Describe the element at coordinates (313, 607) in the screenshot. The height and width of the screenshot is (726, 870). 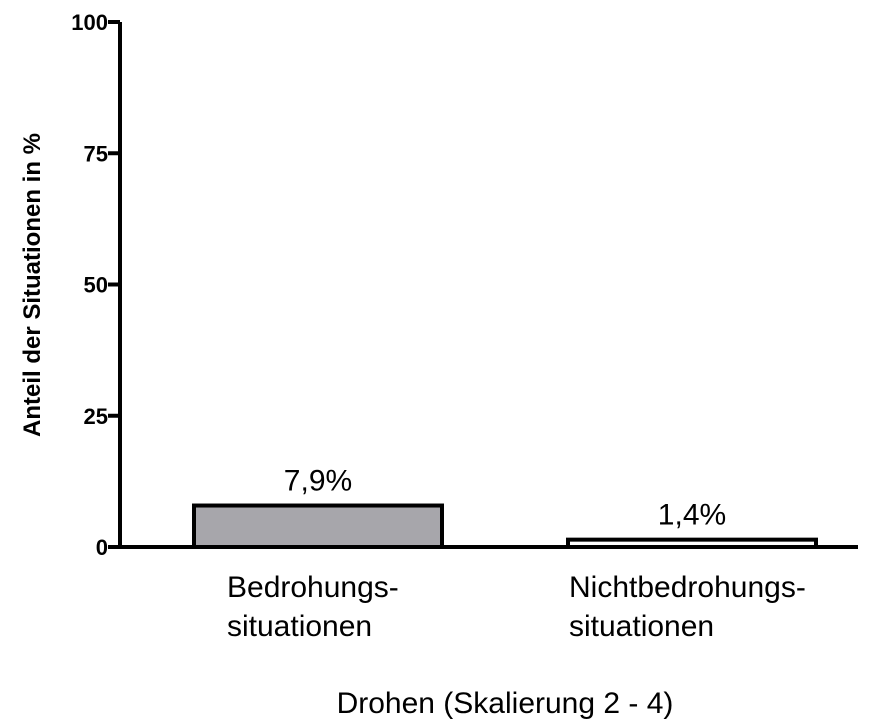
I see `category-label: Bedrohungs-situationen` at that location.